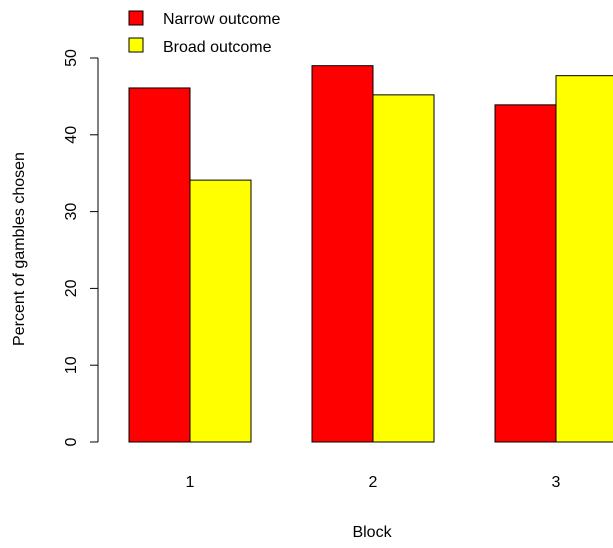  I want to click on legend-swatch-narrow-outcome, so click(136, 18).